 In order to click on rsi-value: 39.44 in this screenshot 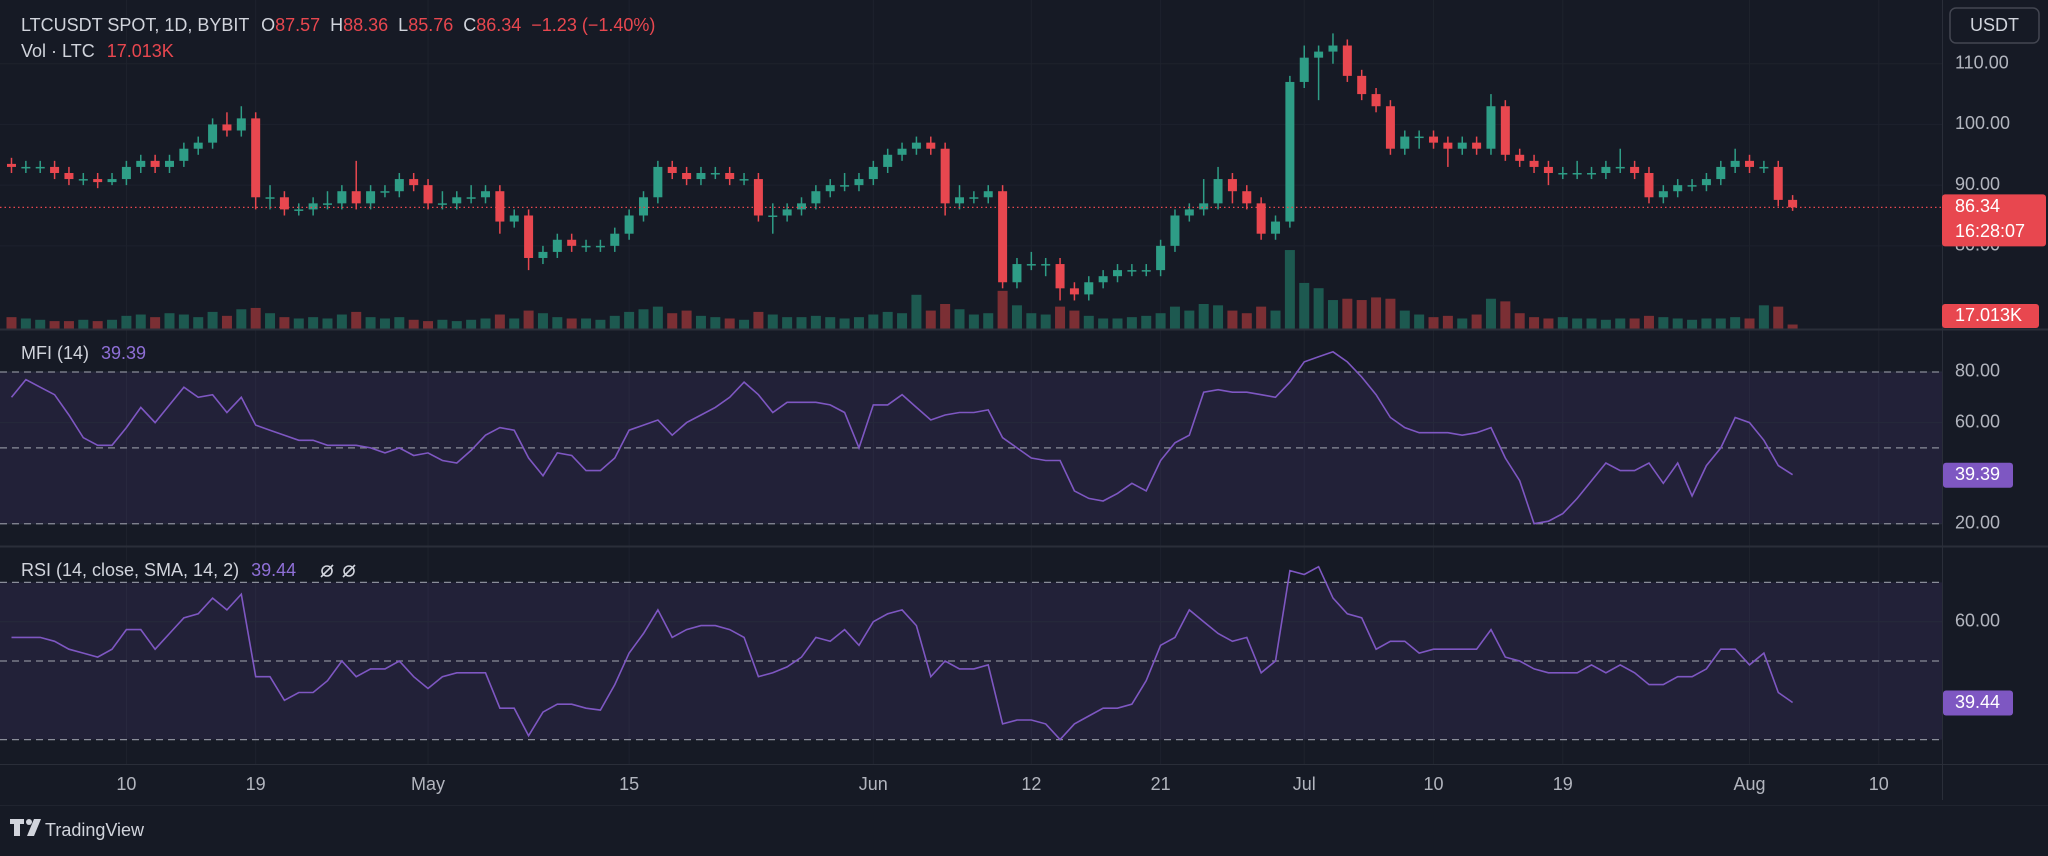, I will do `click(273, 570)`.